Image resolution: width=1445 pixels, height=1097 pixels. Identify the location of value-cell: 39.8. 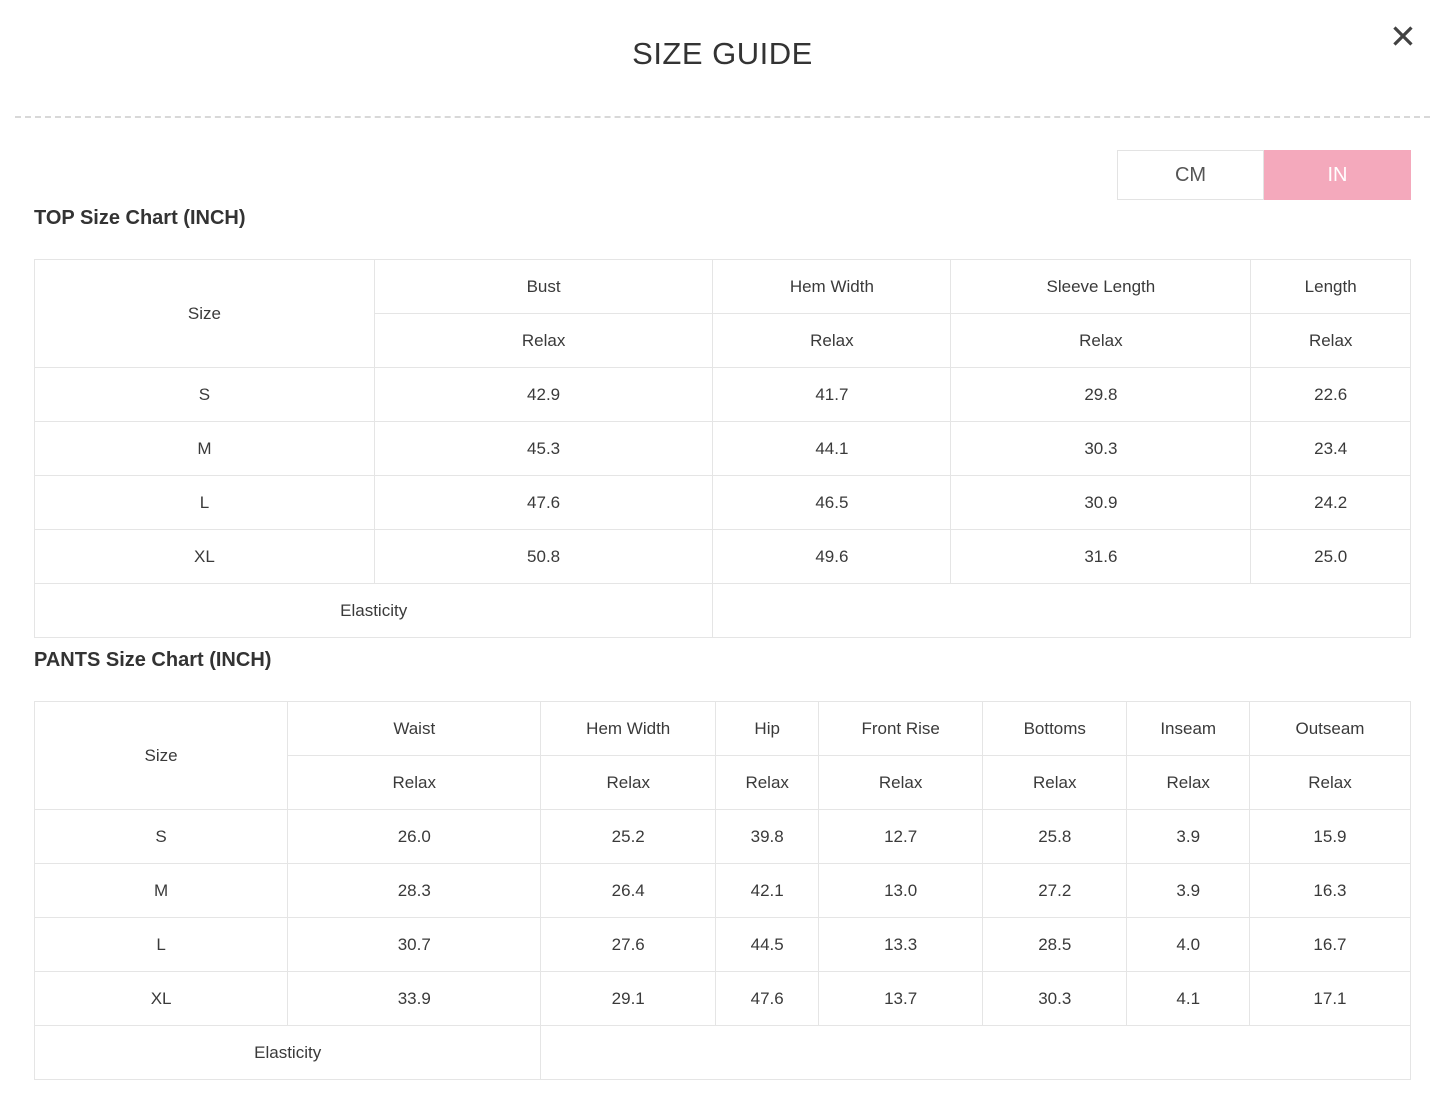
(767, 836).